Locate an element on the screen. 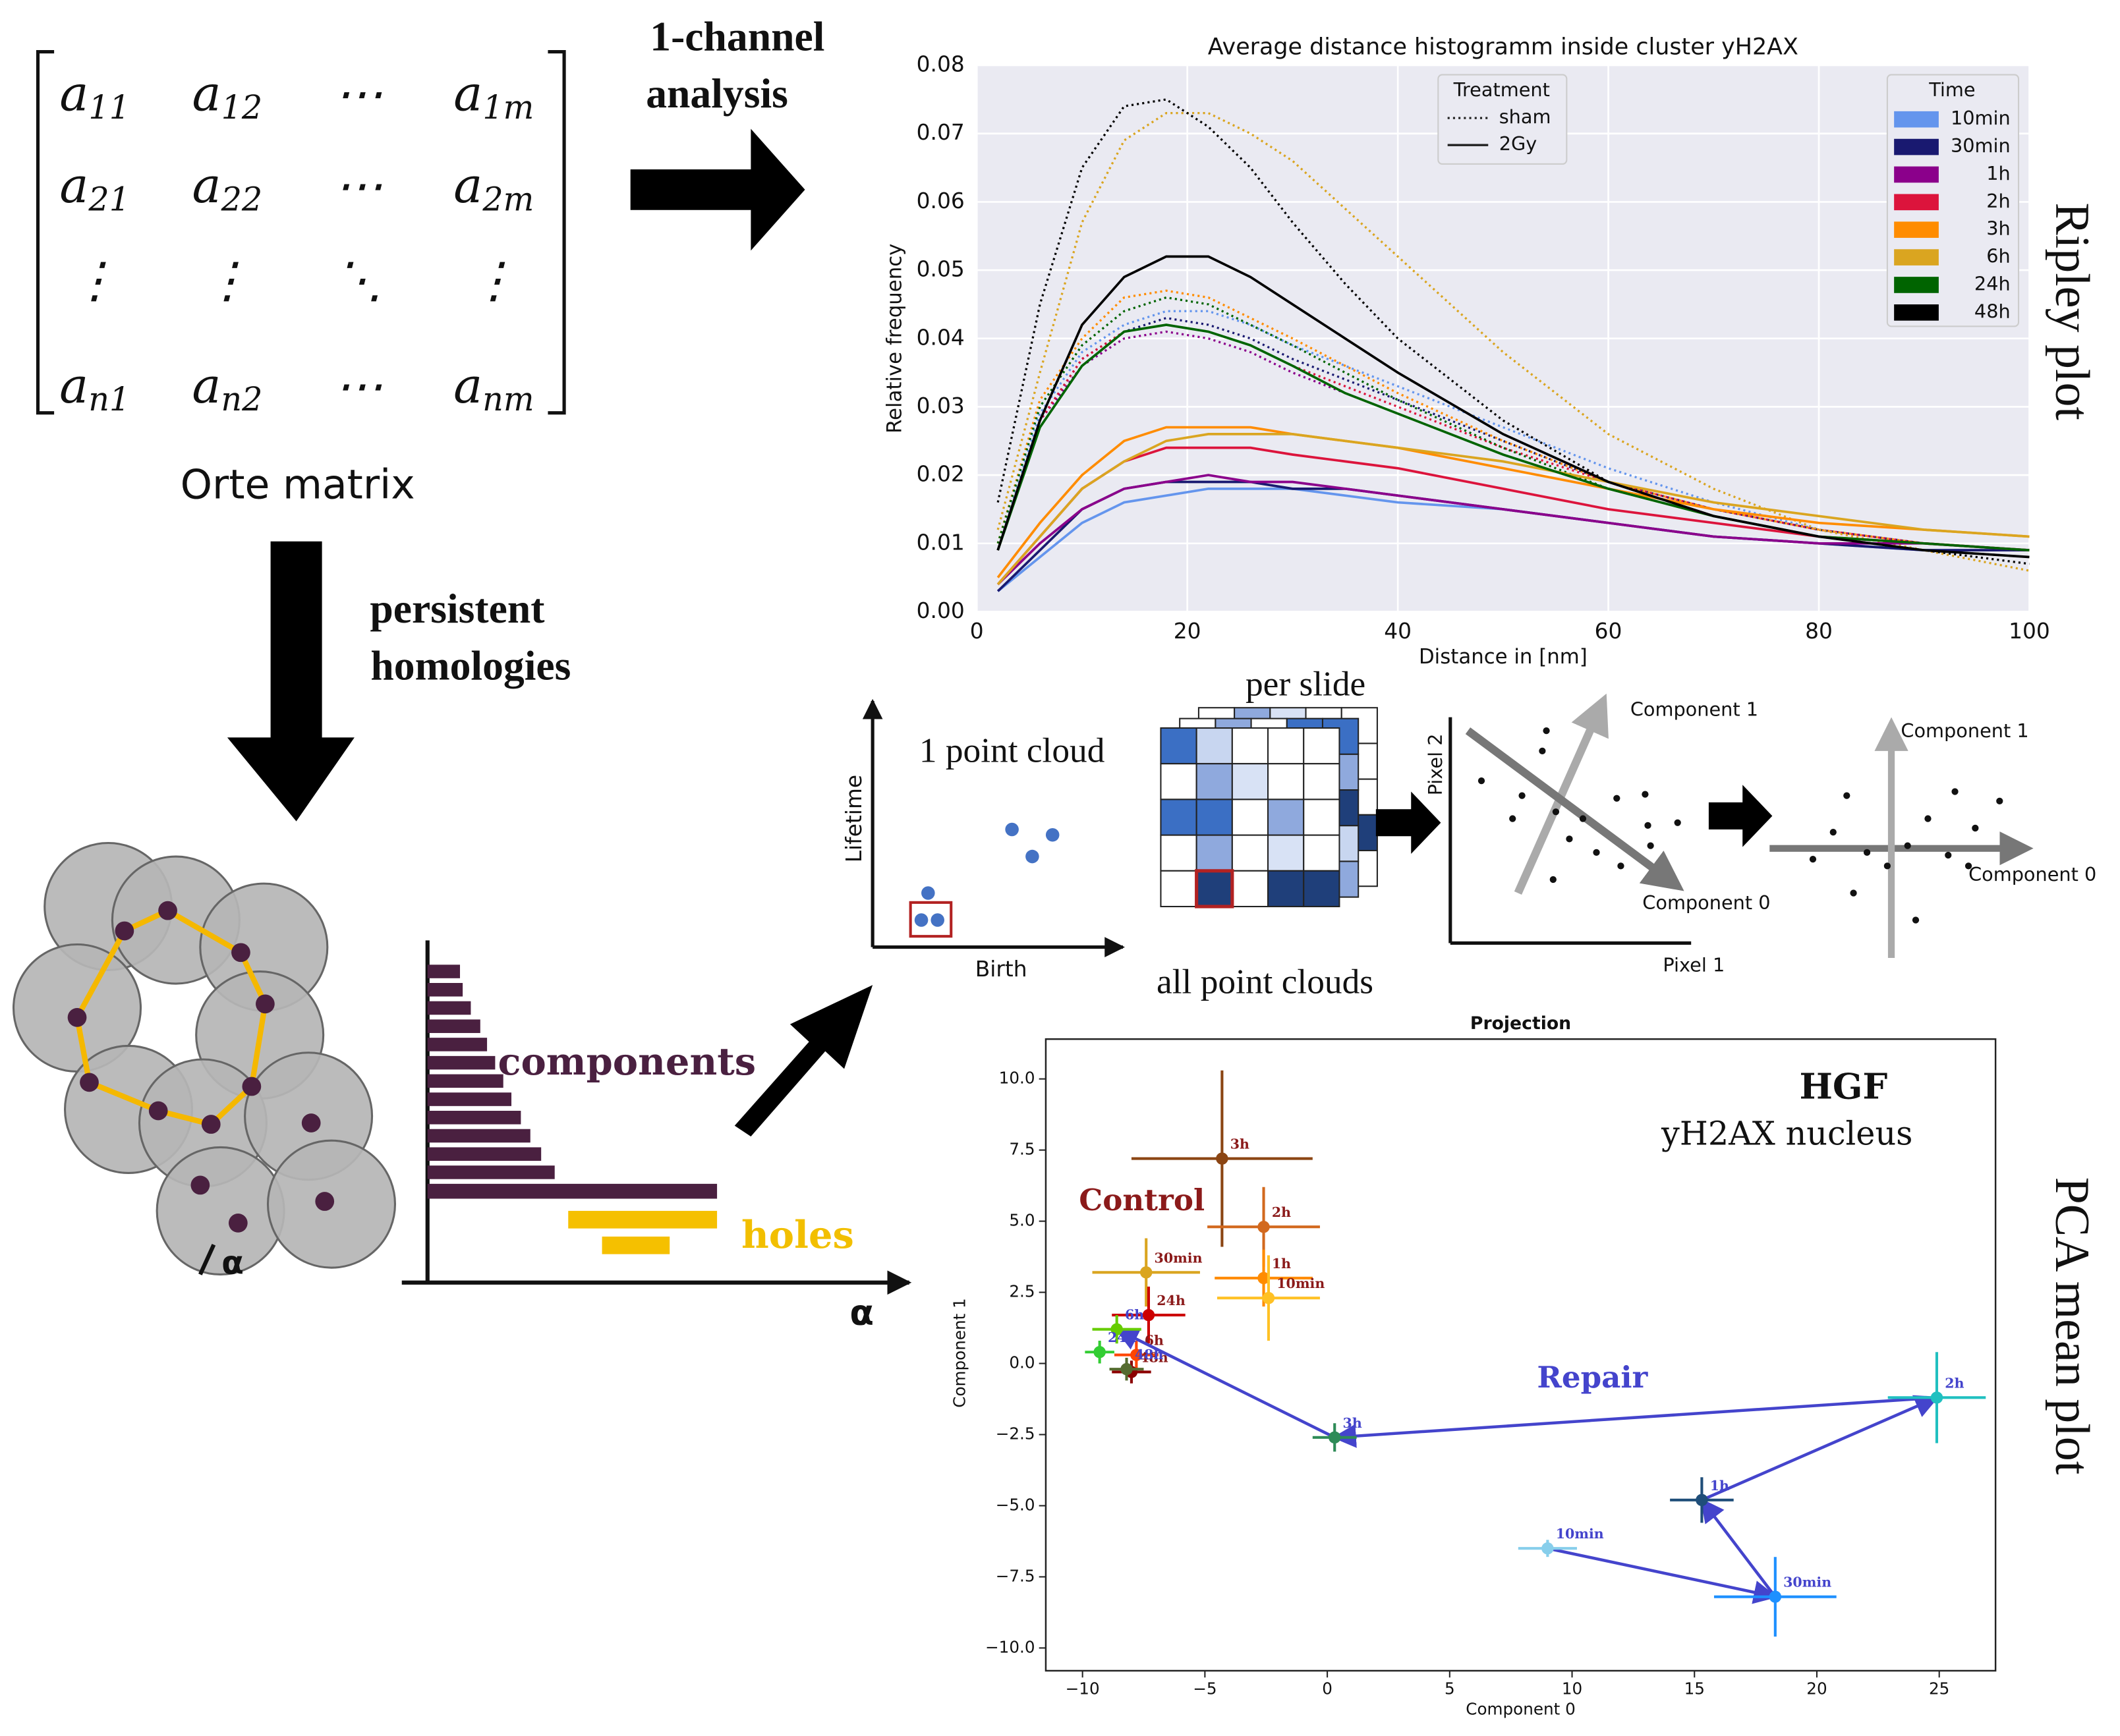 Image resolution: width=2120 pixels, height=1736 pixels. legend-label: 2h is located at coordinates (1998, 201).